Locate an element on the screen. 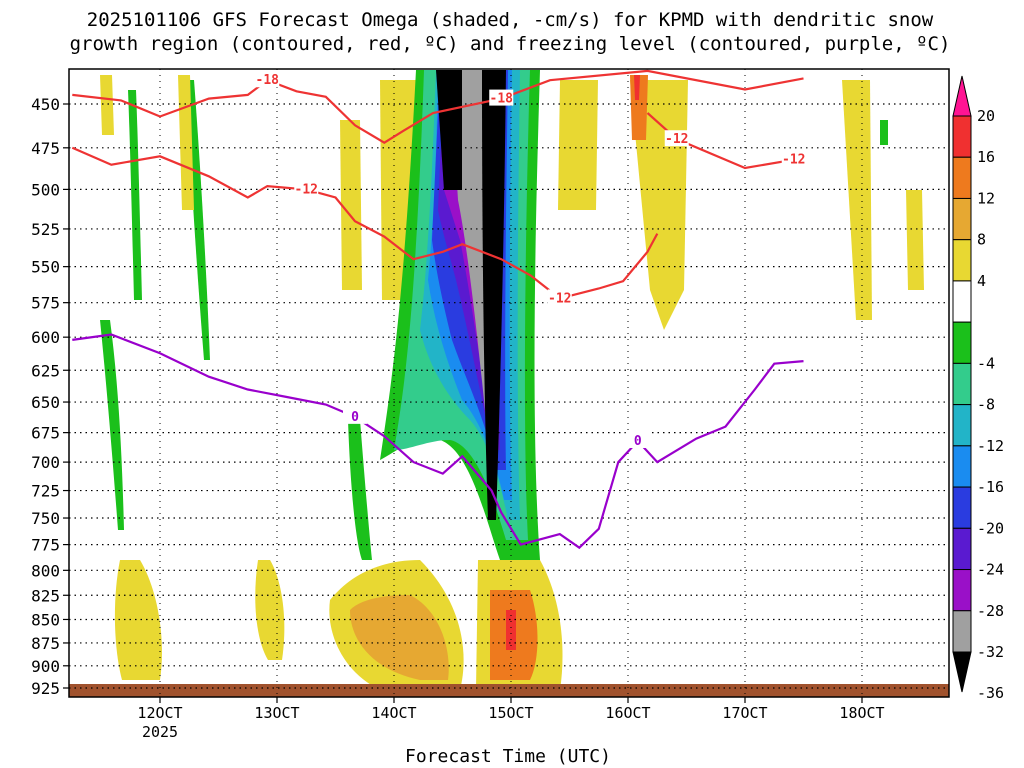  colorbar-label: -20 is located at coordinates (990, 528).